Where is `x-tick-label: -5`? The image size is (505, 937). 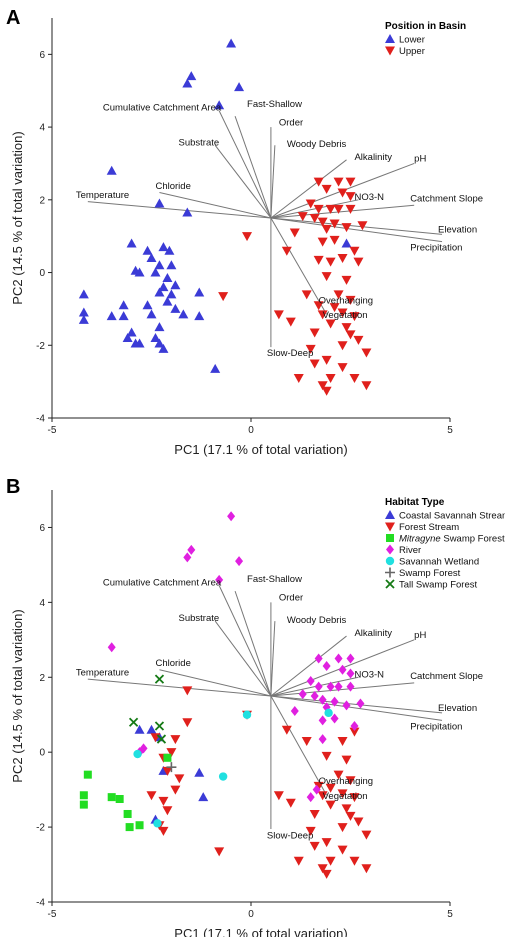
x-tick-label: -5 is located at coordinates (52, 914).